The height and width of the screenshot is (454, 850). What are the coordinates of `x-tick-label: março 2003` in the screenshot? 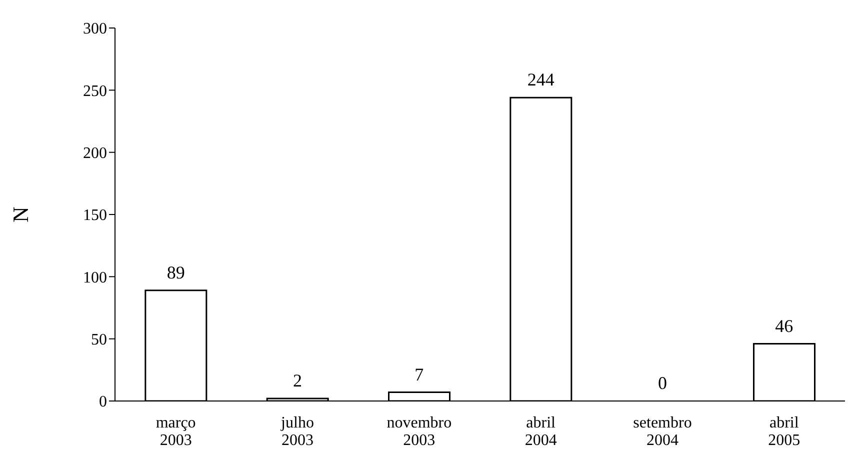 It's located at (176, 431).